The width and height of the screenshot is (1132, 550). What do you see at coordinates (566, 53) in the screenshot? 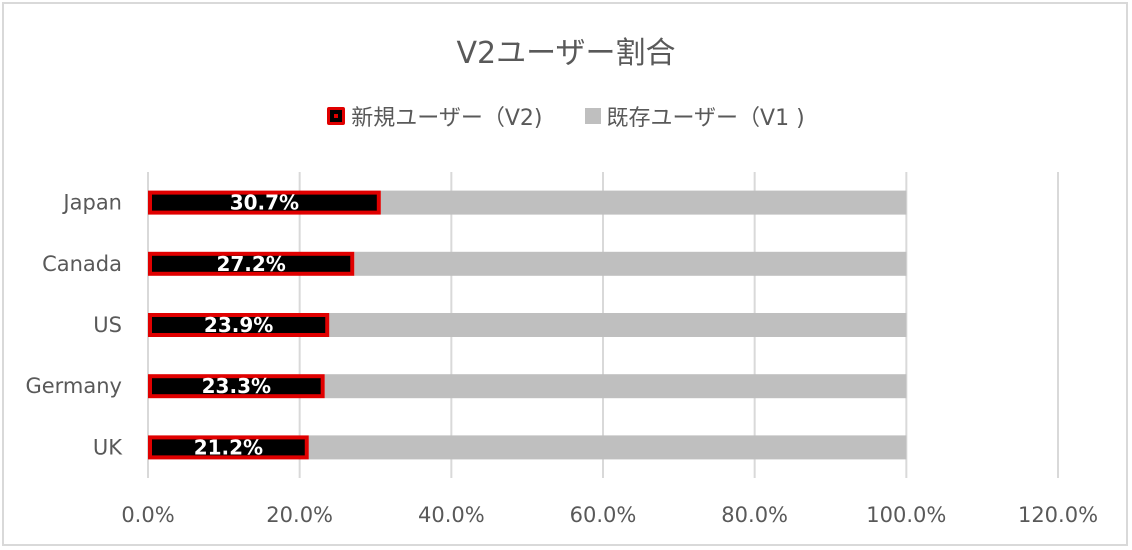
I see `chart-title: V2ユーザー割合` at bounding box center [566, 53].